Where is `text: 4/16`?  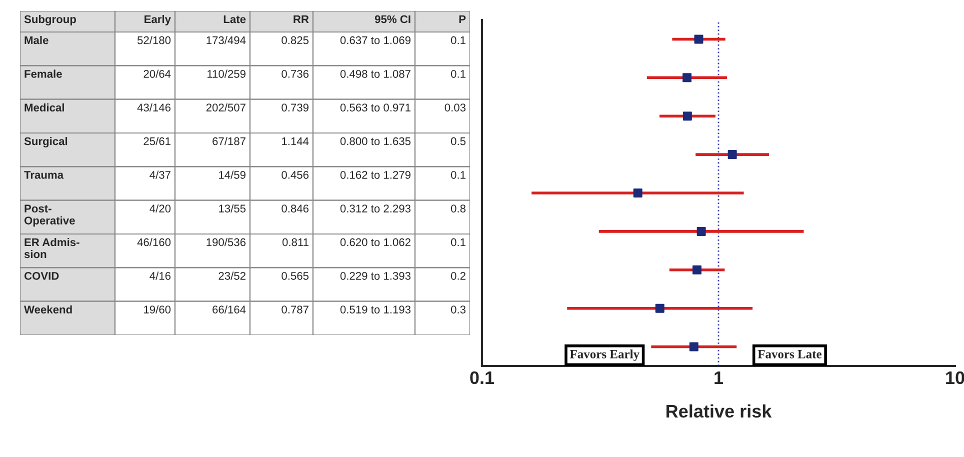 text: 4/16 is located at coordinates (160, 276).